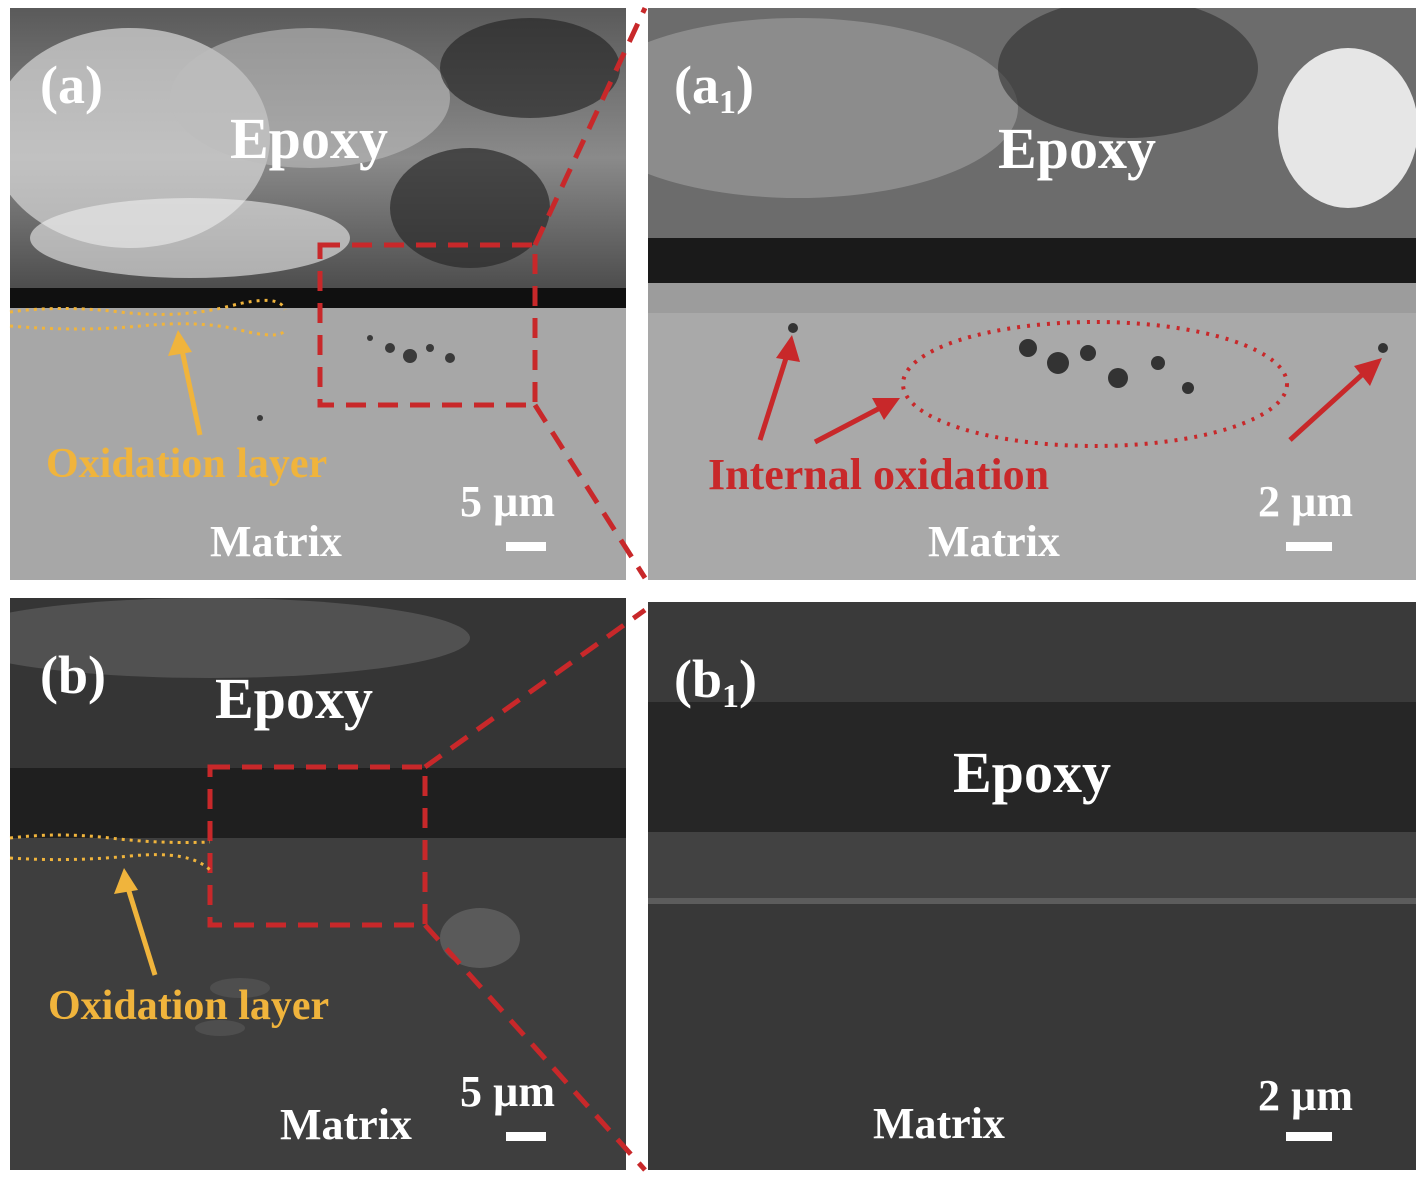 This screenshot has width=1423, height=1178. I want to click on panel-label: (a), so click(71, 85).